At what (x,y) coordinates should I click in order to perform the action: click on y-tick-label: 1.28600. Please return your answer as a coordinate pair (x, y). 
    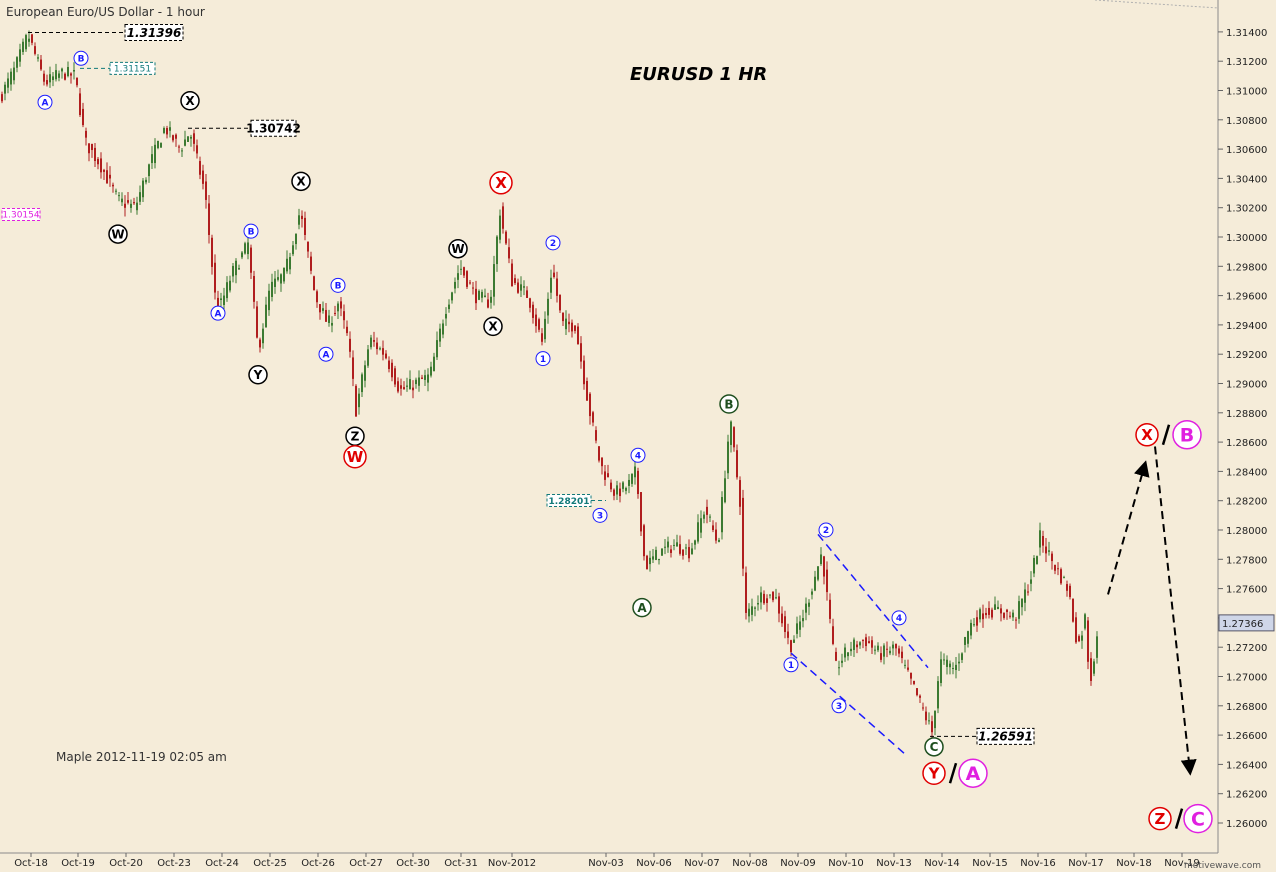
    Looking at the image, I should click on (1246, 443).